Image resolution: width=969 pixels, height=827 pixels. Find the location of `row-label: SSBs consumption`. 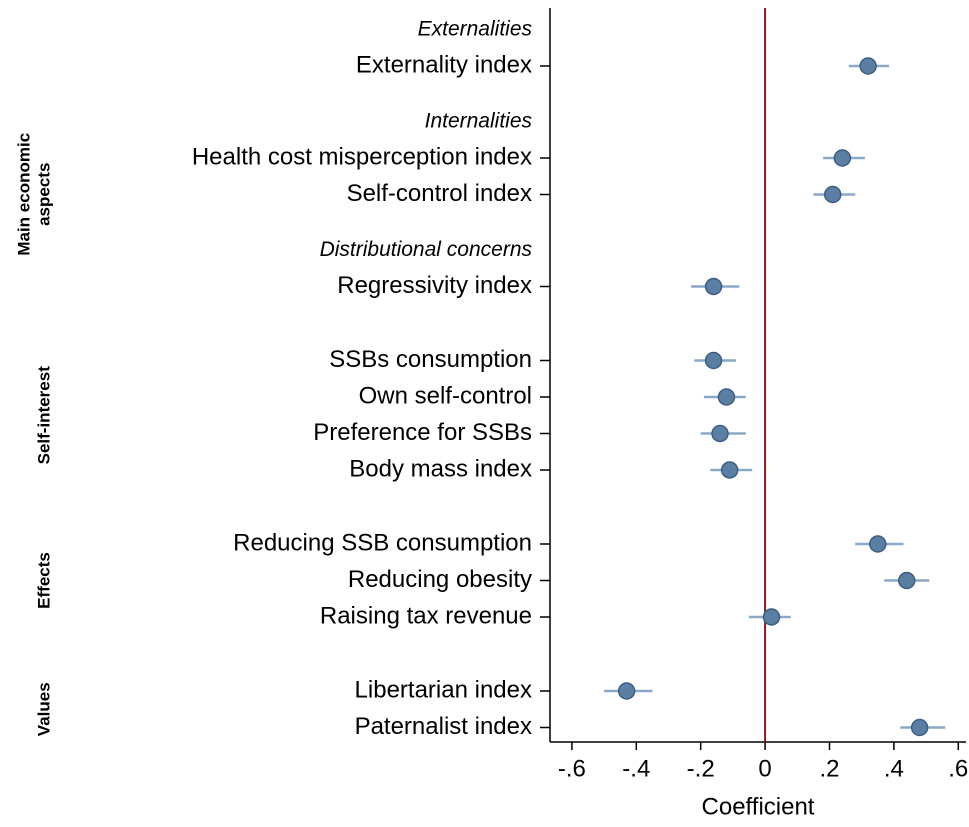

row-label: SSBs consumption is located at coordinates (430, 359).